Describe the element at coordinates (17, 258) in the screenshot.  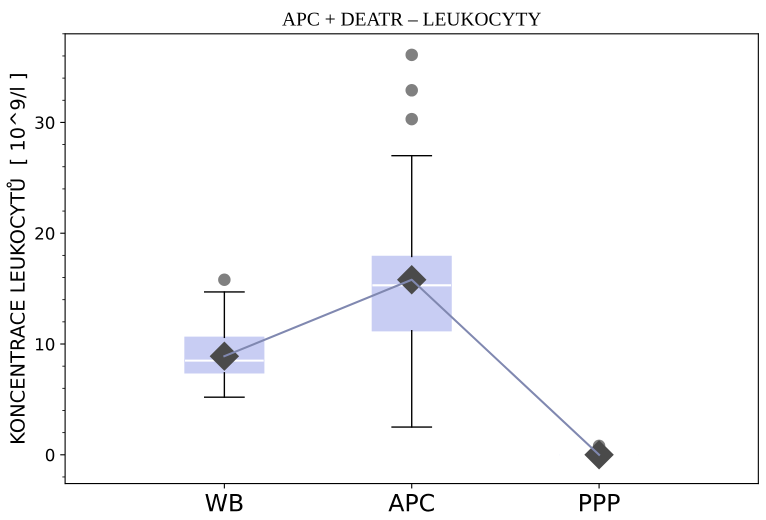
I see `y-axis-title: KONCENTRACE LEUKOCYTŮ [ 10^9/l ]` at that location.